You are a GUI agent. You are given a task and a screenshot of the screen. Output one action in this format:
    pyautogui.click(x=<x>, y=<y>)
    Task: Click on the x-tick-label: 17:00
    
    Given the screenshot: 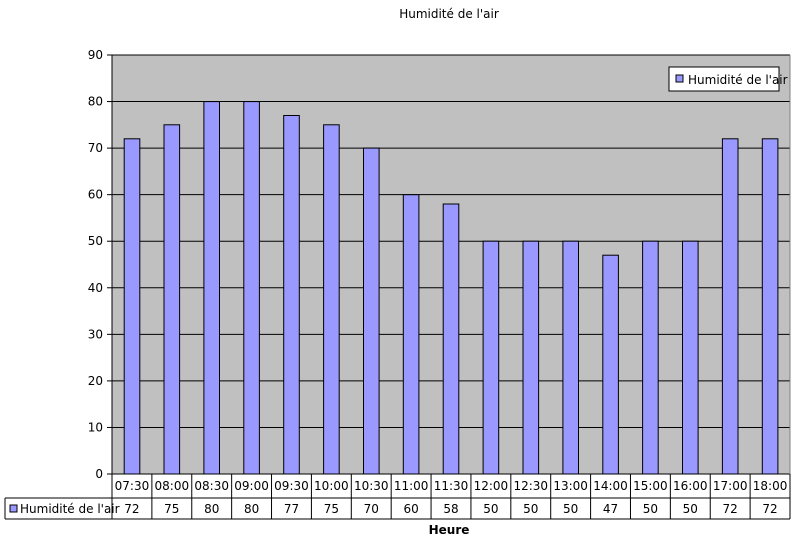 What is the action you would take?
    pyautogui.click(x=730, y=486)
    